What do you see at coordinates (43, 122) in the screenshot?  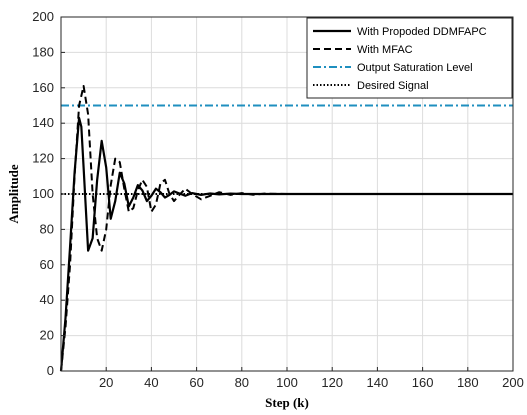 I see `y-tick-label: 140` at bounding box center [43, 122].